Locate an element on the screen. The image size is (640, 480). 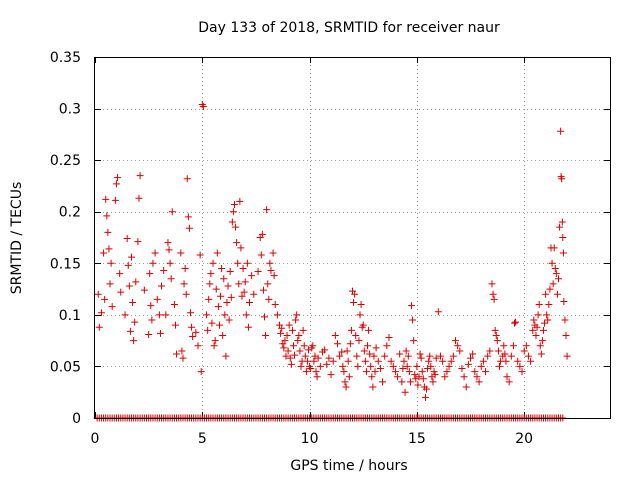
y-tick-label: 0.3 is located at coordinates (70, 110).